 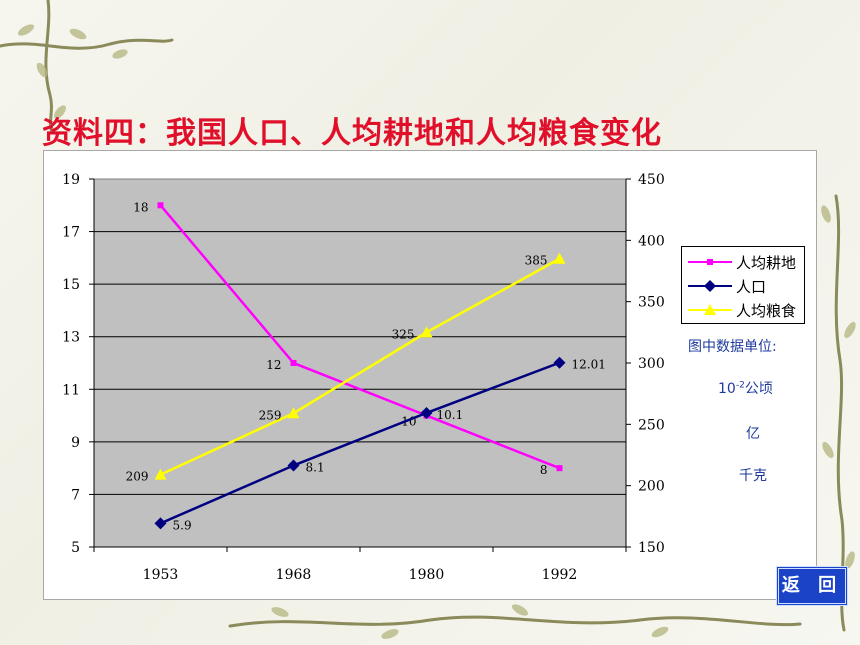 What do you see at coordinates (751, 287) in the screenshot?
I see `legend-label-population: 人口` at bounding box center [751, 287].